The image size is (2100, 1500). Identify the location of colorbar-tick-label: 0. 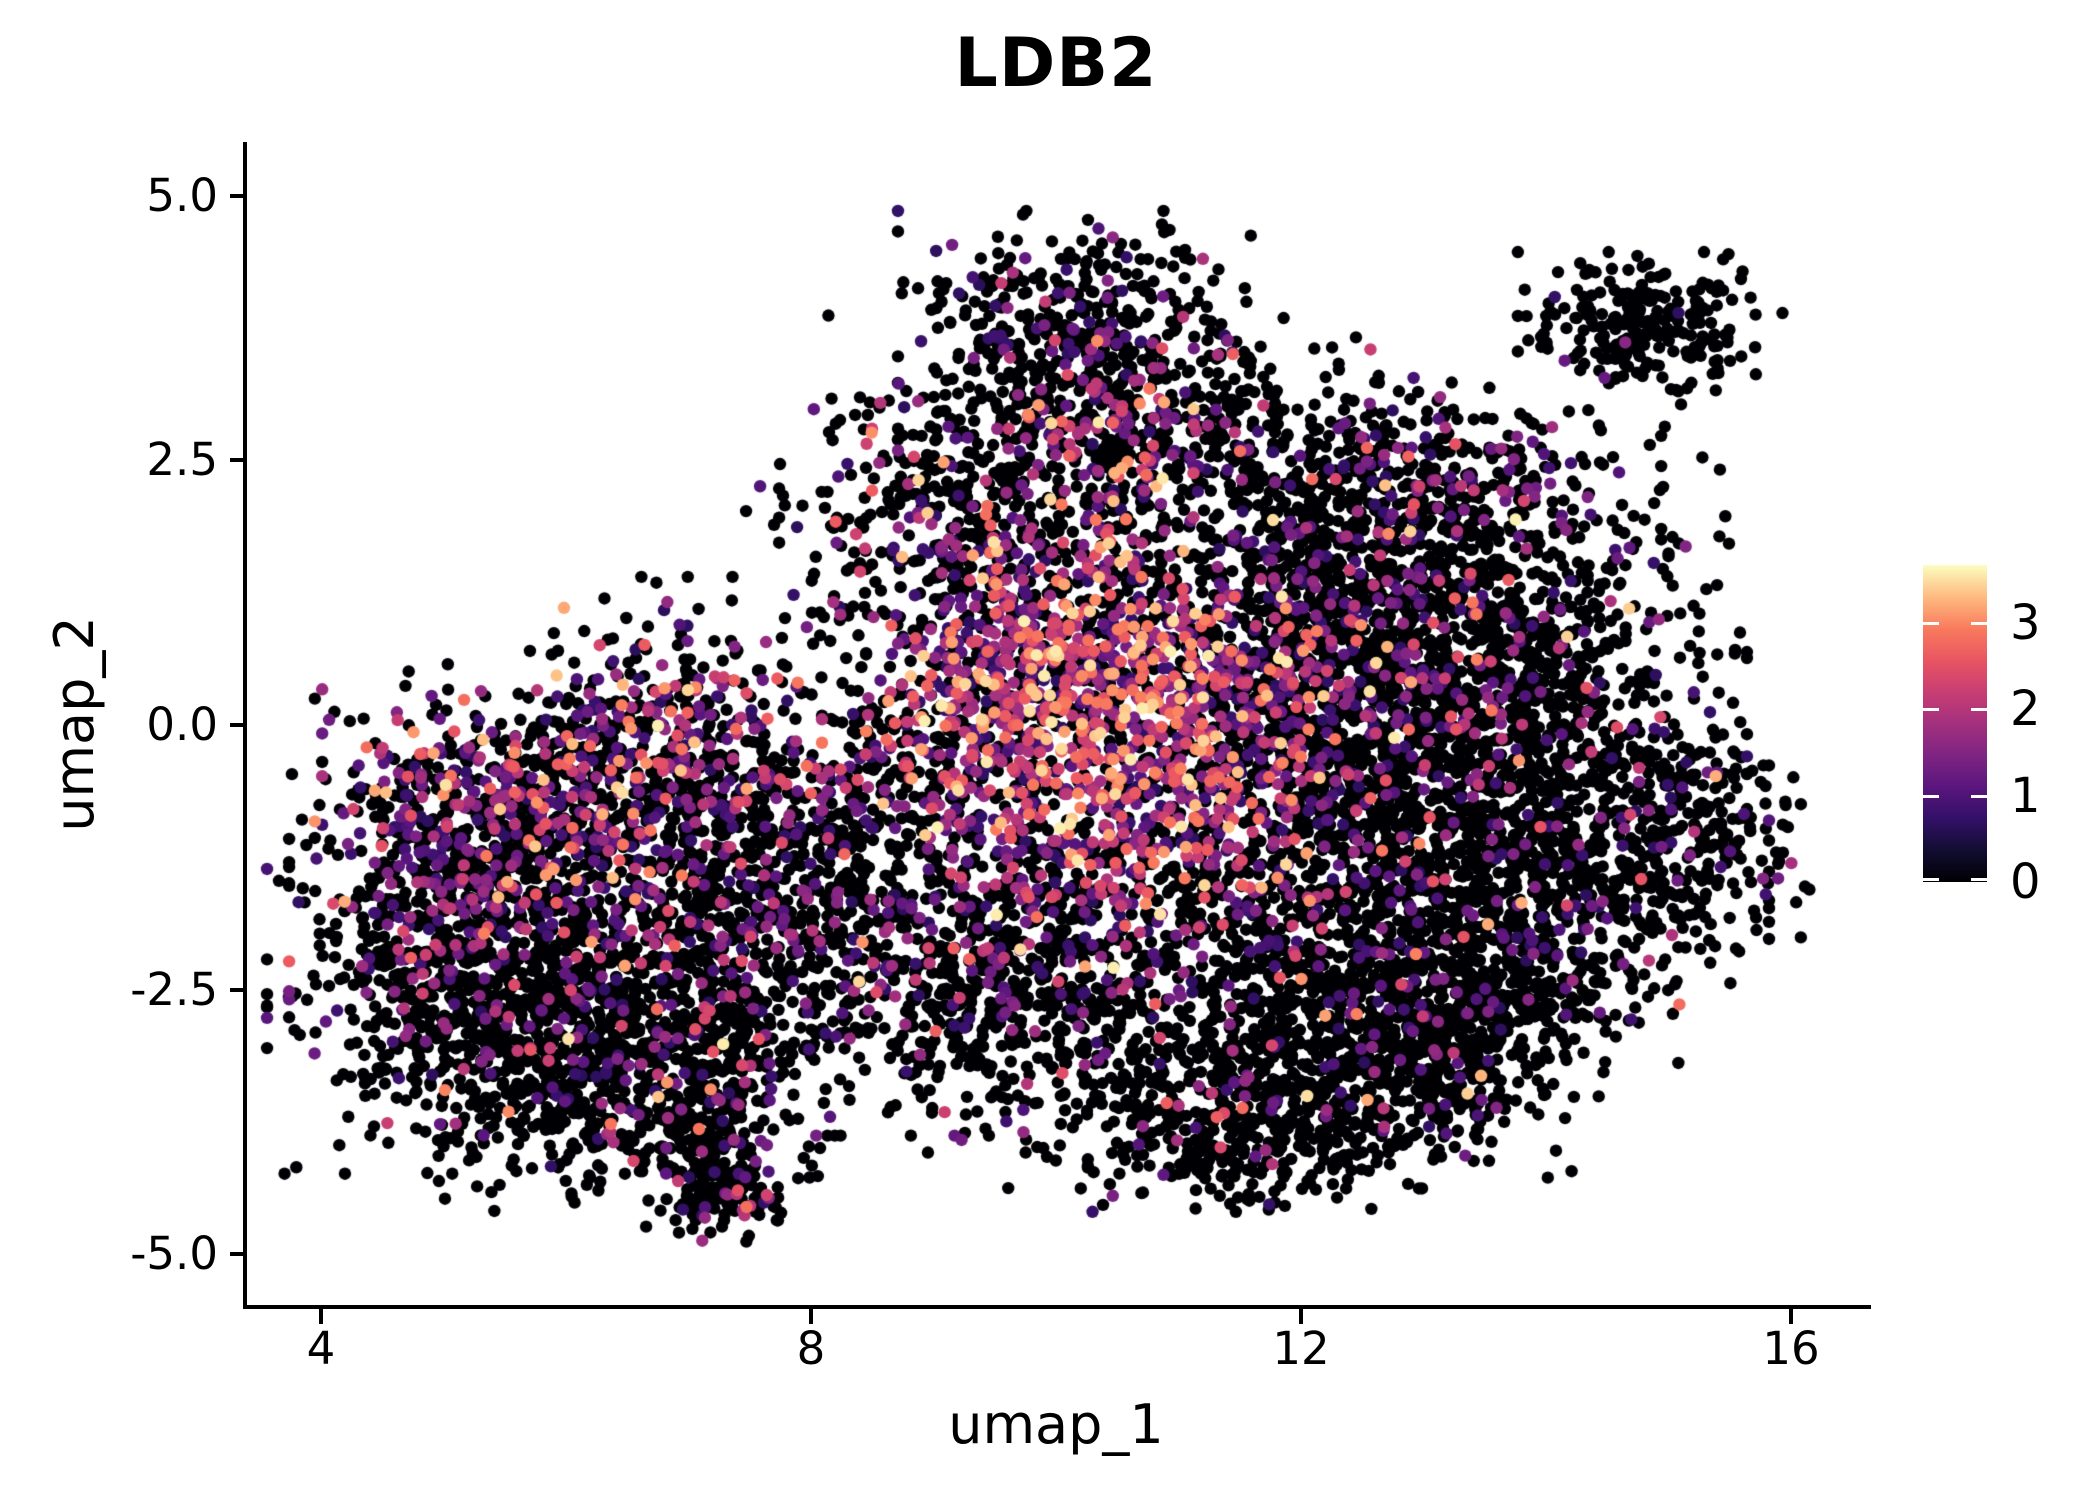
(2025, 882).